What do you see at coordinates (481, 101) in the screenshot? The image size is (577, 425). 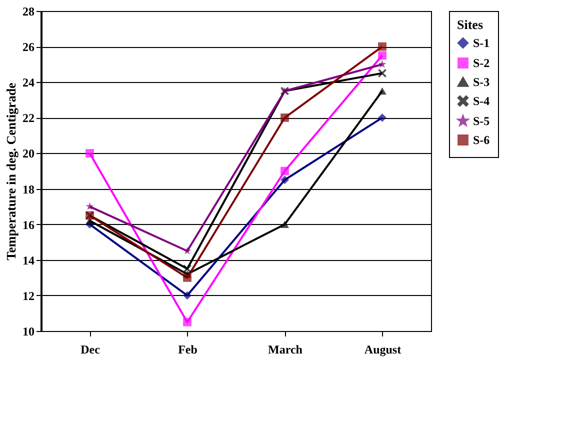 I see `legend-label: S-4` at bounding box center [481, 101].